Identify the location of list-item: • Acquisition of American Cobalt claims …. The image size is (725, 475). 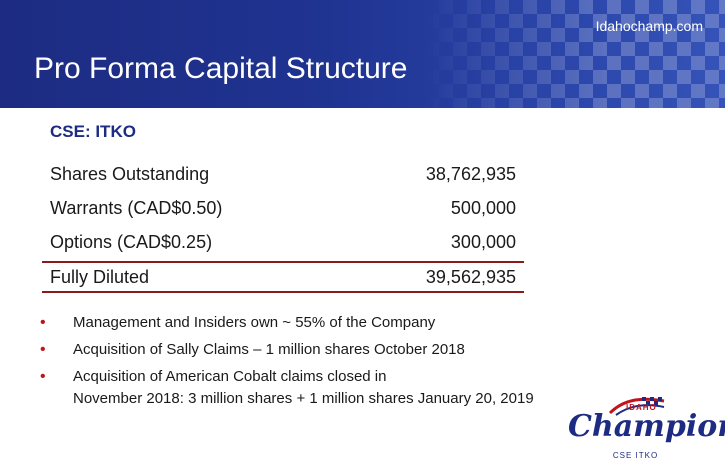
(340, 388).